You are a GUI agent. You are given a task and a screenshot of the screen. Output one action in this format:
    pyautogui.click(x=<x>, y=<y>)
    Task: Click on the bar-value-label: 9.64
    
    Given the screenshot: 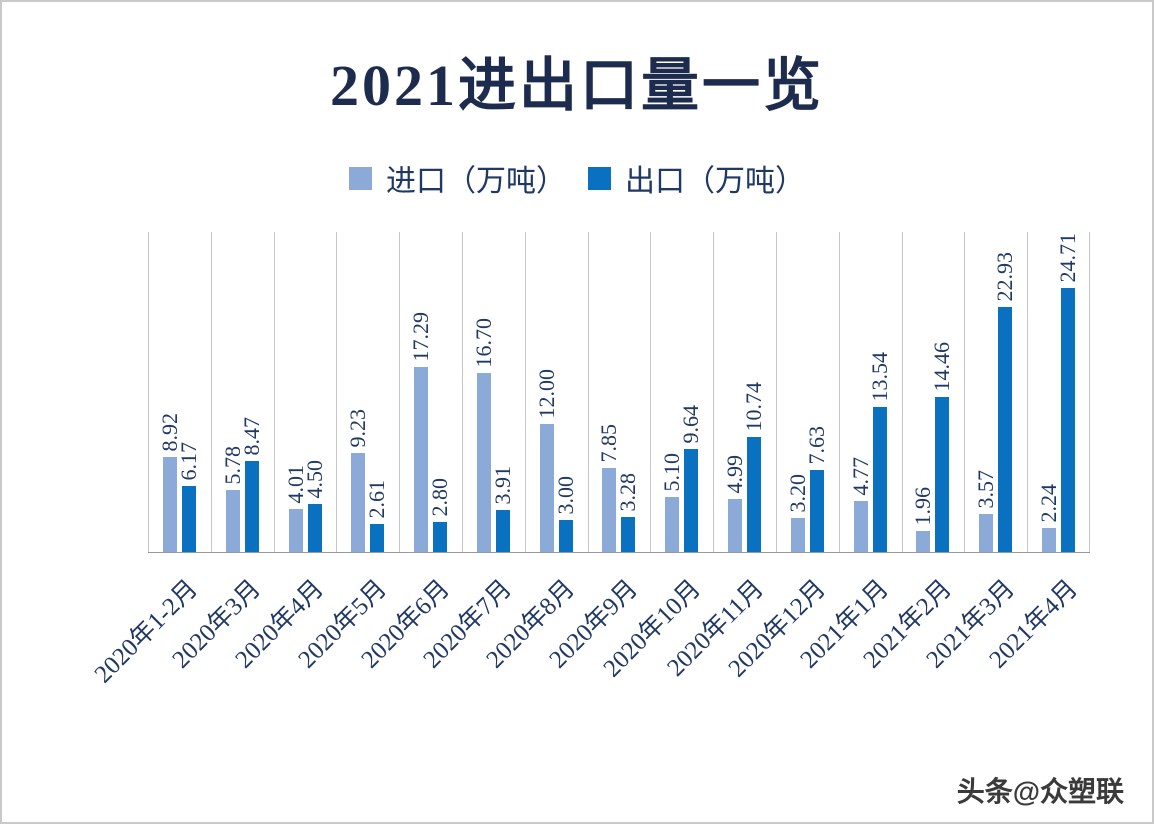 What is the action you would take?
    pyautogui.click(x=690, y=424)
    